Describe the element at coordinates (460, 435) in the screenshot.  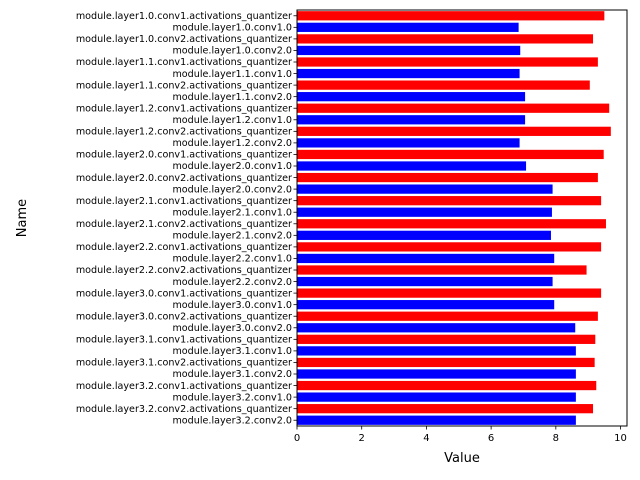
I see `x-ticks: 0 2 4 6 8 10` at that location.